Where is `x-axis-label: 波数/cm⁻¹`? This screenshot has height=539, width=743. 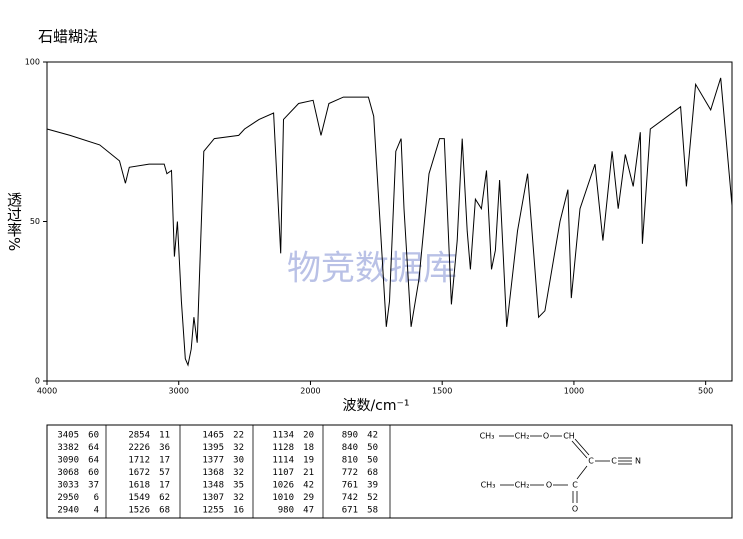 x-axis-label: 波数/cm⁻¹ is located at coordinates (375, 406).